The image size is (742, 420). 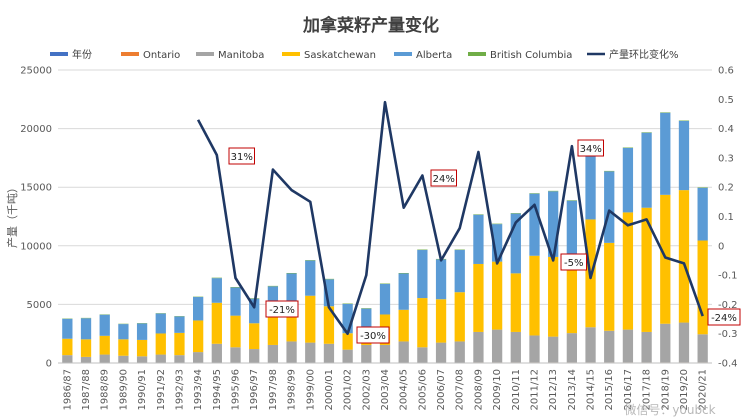 I want to click on x-tick-label: 1988/89, so click(x=105, y=390).